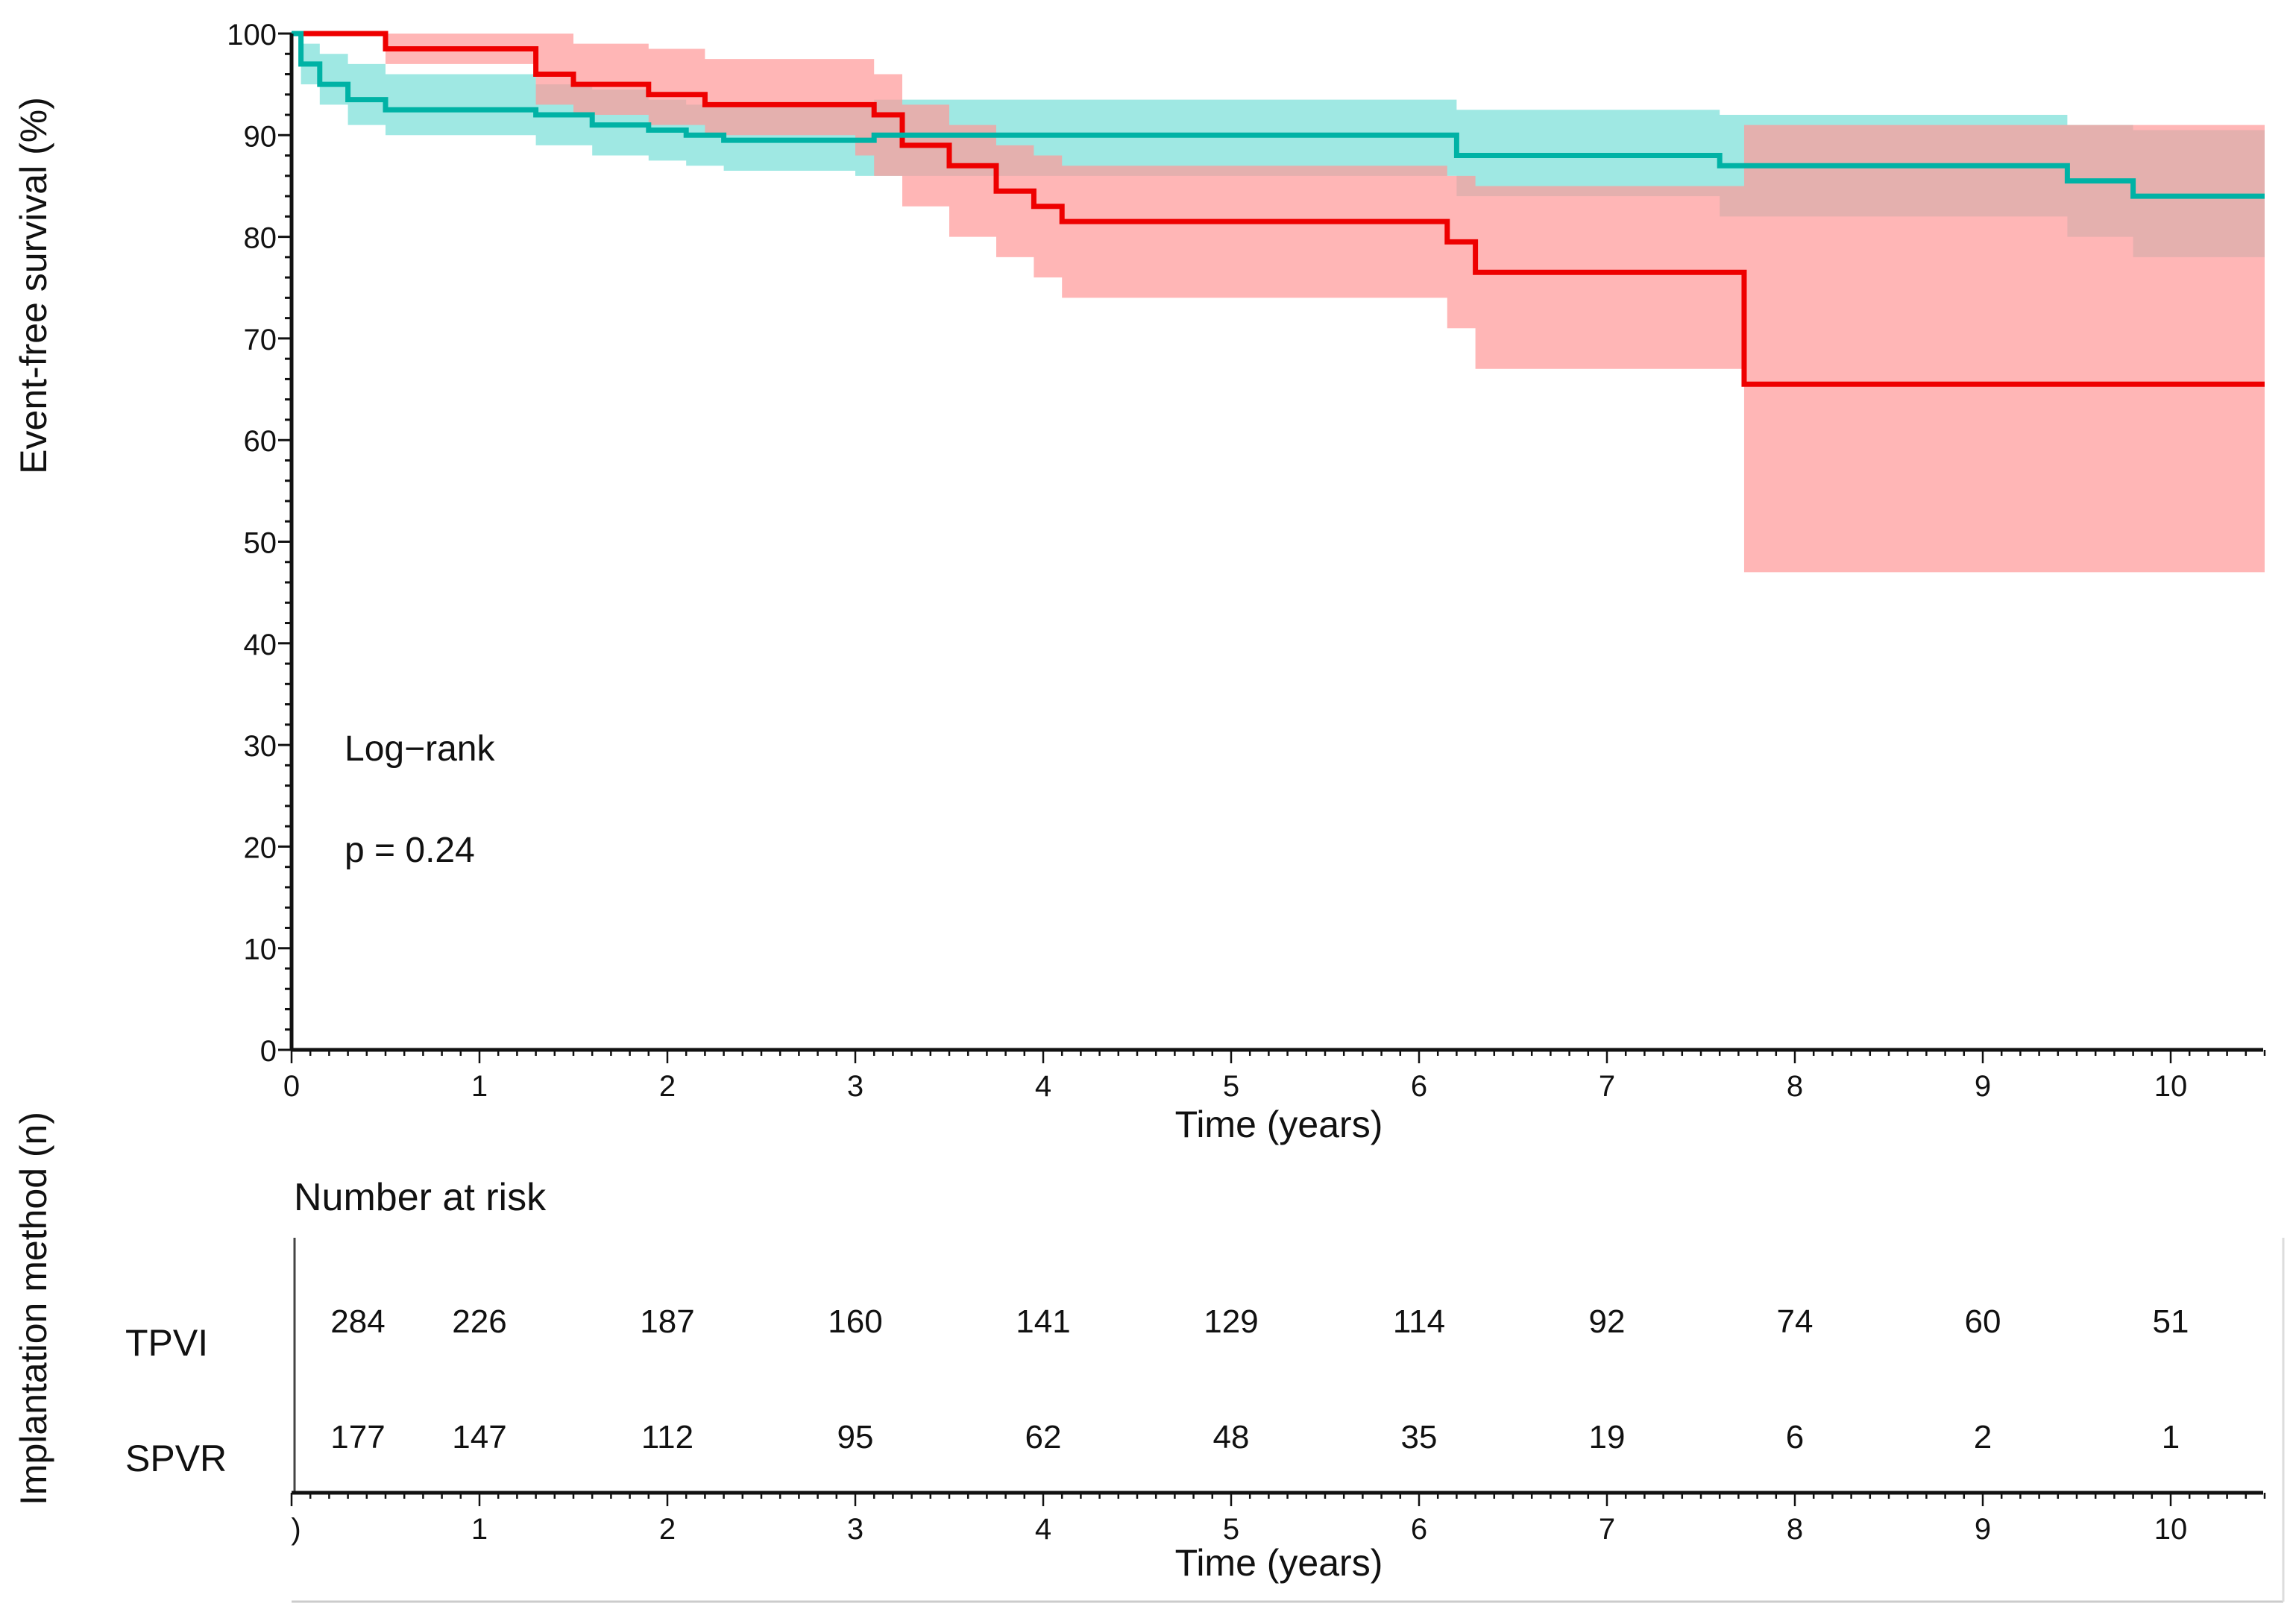 Image resolution: width=2290 pixels, height=1624 pixels. What do you see at coordinates (33, 285) in the screenshot?
I see `y-axis-label: Event-free survival (%)` at bounding box center [33, 285].